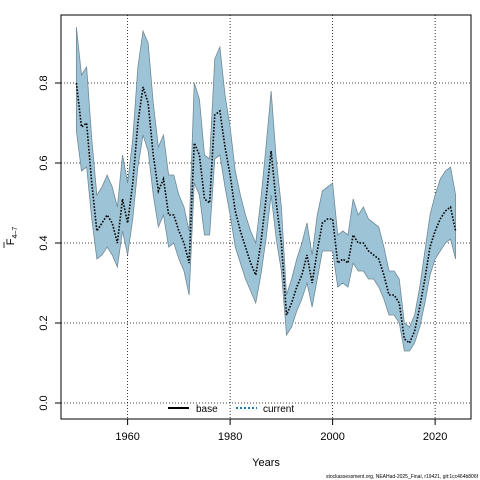  What do you see at coordinates (231, 409) in the screenshot?
I see `legend: base current` at bounding box center [231, 409].